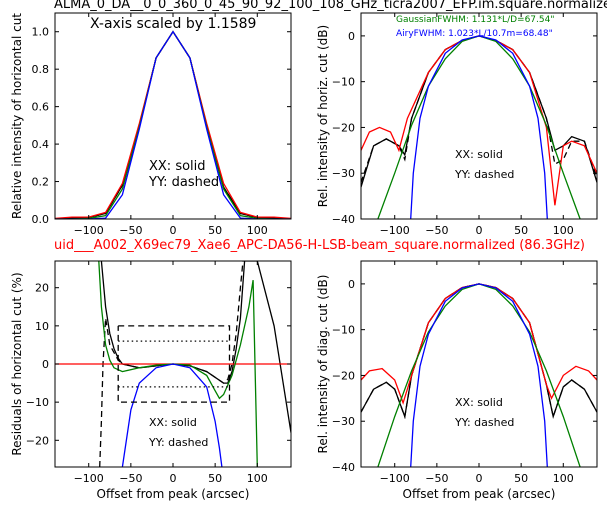  Describe the element at coordinates (179, 442) in the screenshot. I see `residuals-yy-note: YY: dashed` at that location.